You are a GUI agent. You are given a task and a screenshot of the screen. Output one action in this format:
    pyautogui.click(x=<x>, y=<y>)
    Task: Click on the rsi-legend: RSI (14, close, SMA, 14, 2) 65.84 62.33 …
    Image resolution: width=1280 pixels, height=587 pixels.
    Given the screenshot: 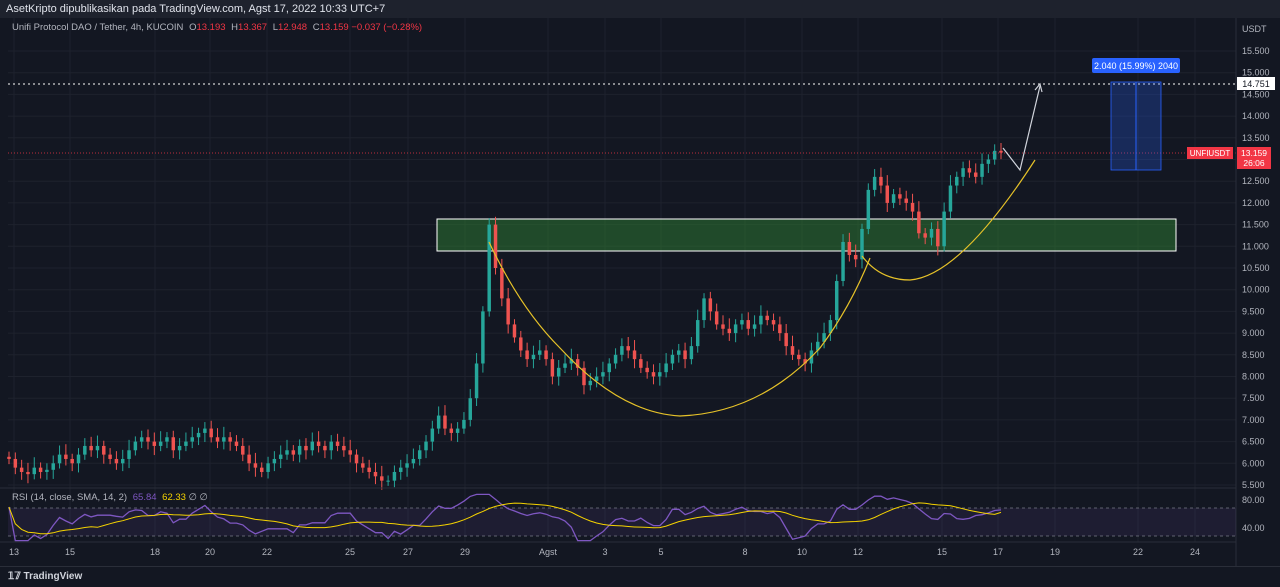 What is the action you would take?
    pyautogui.click(x=110, y=497)
    